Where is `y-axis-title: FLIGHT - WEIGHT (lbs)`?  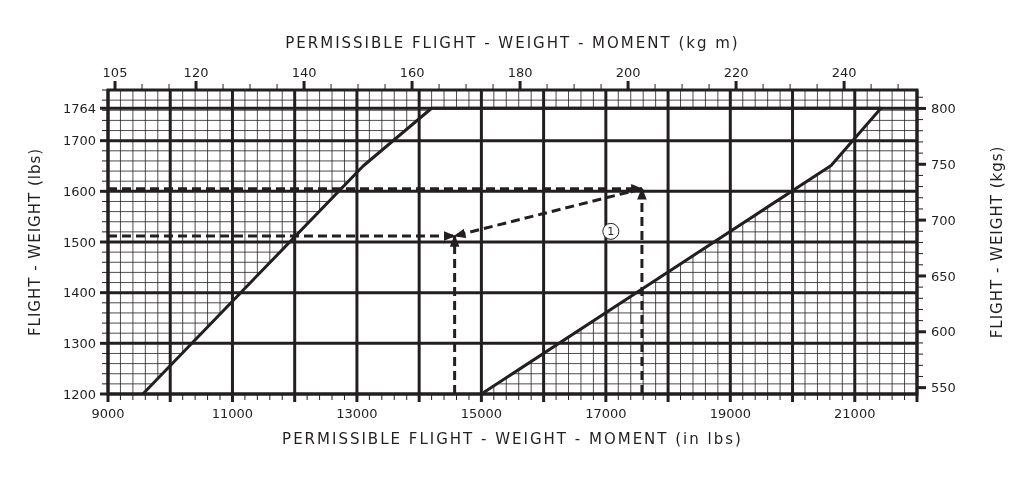 y-axis-title: FLIGHT - WEIGHT (lbs) is located at coordinates (35, 242).